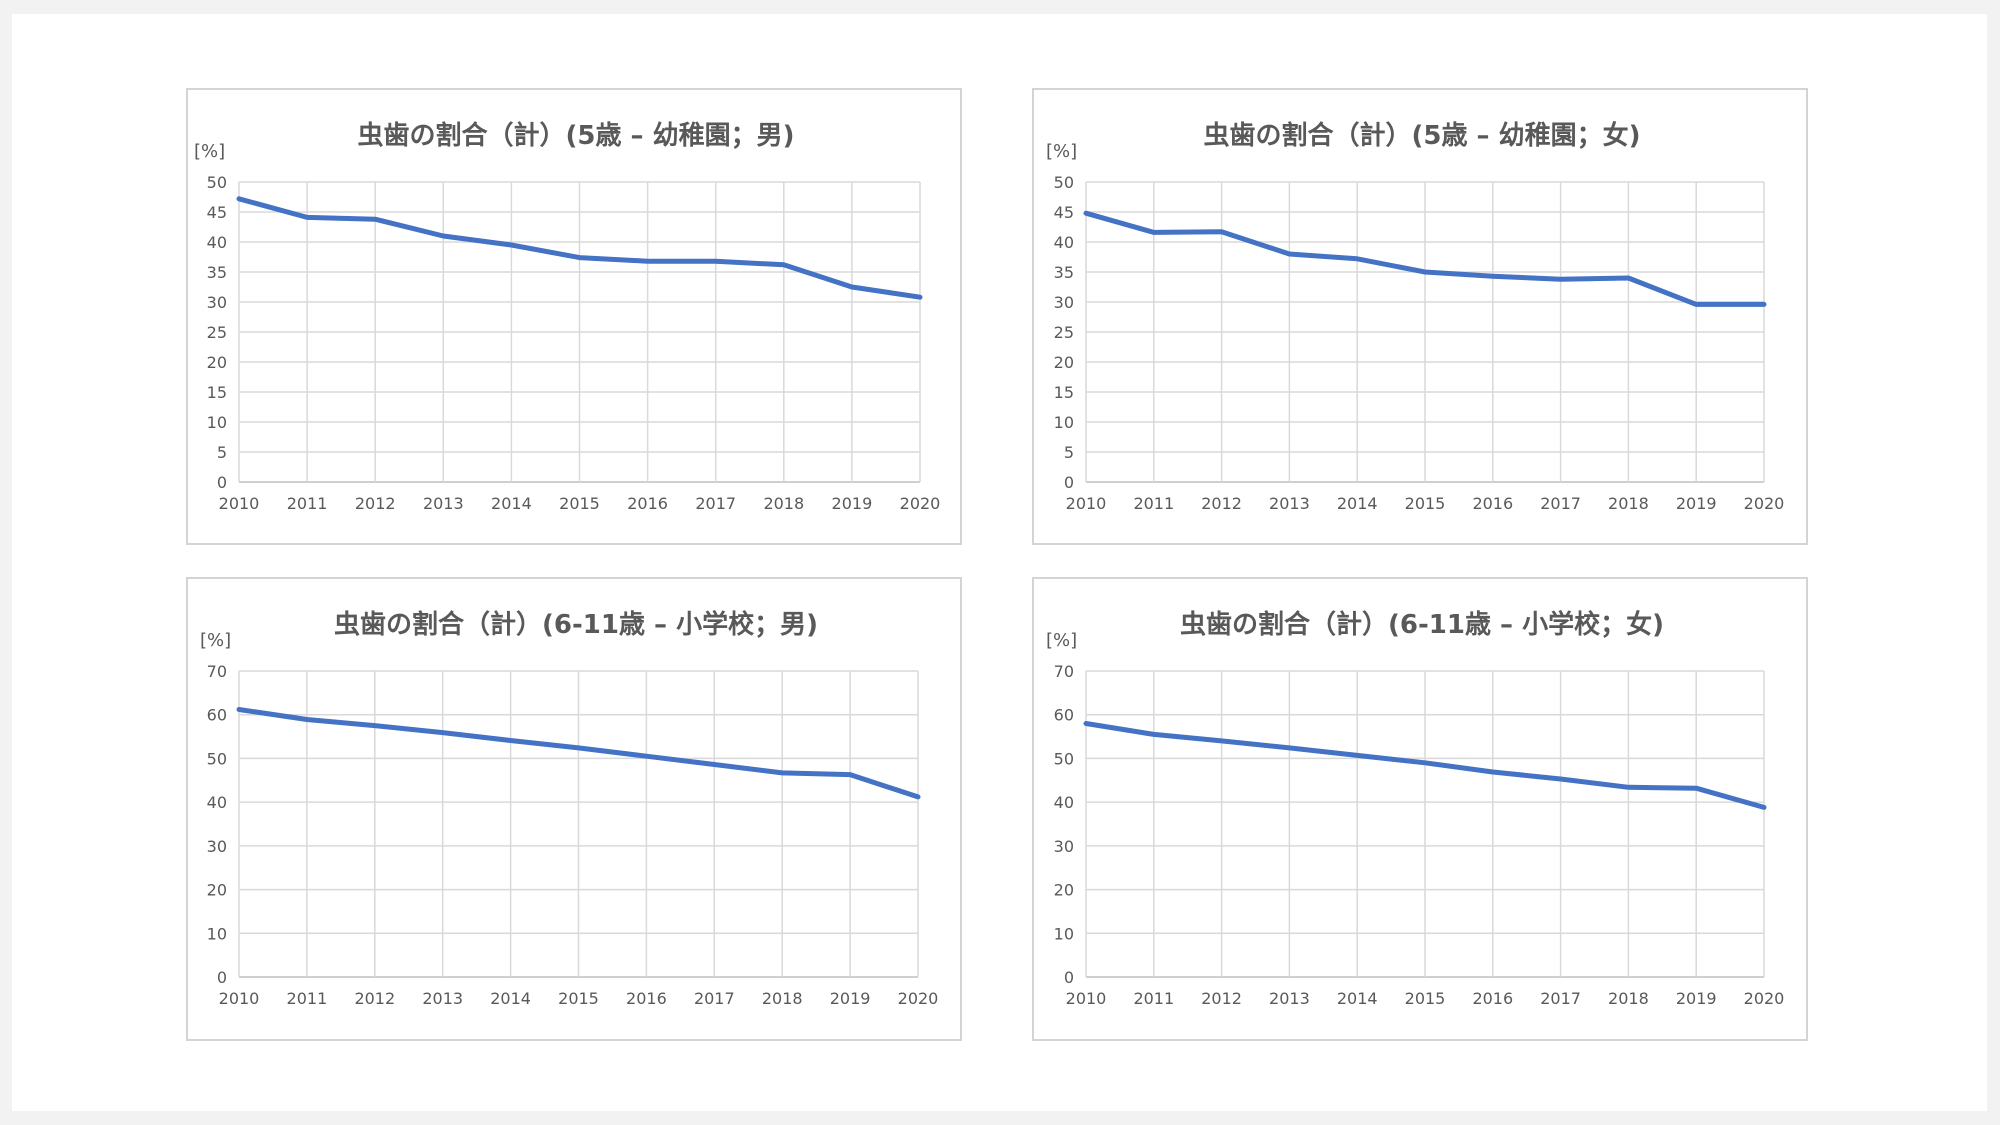 The height and width of the screenshot is (1125, 2000). What do you see at coordinates (1422, 135) in the screenshot?
I see `chart-title: 虫歯の割合（計）(5歳 – 幼稚園；女)` at bounding box center [1422, 135].